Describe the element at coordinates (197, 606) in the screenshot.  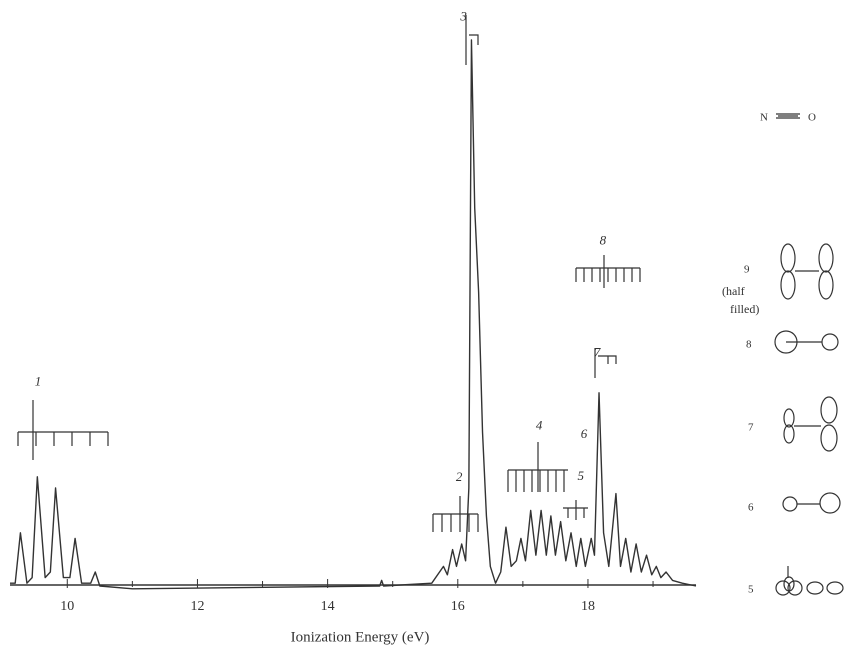
I see `x-tick-label: 12` at that location.